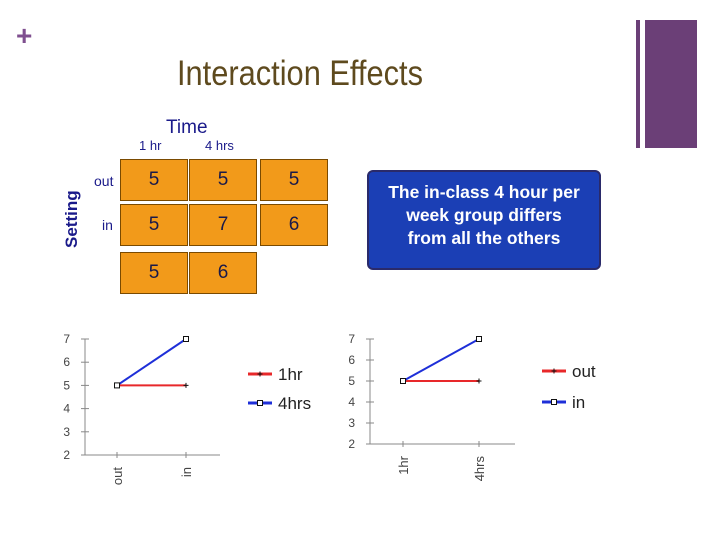 The width and height of the screenshot is (720, 540). Describe the element at coordinates (290, 374) in the screenshot. I see `legend-label: 1hr` at that location.